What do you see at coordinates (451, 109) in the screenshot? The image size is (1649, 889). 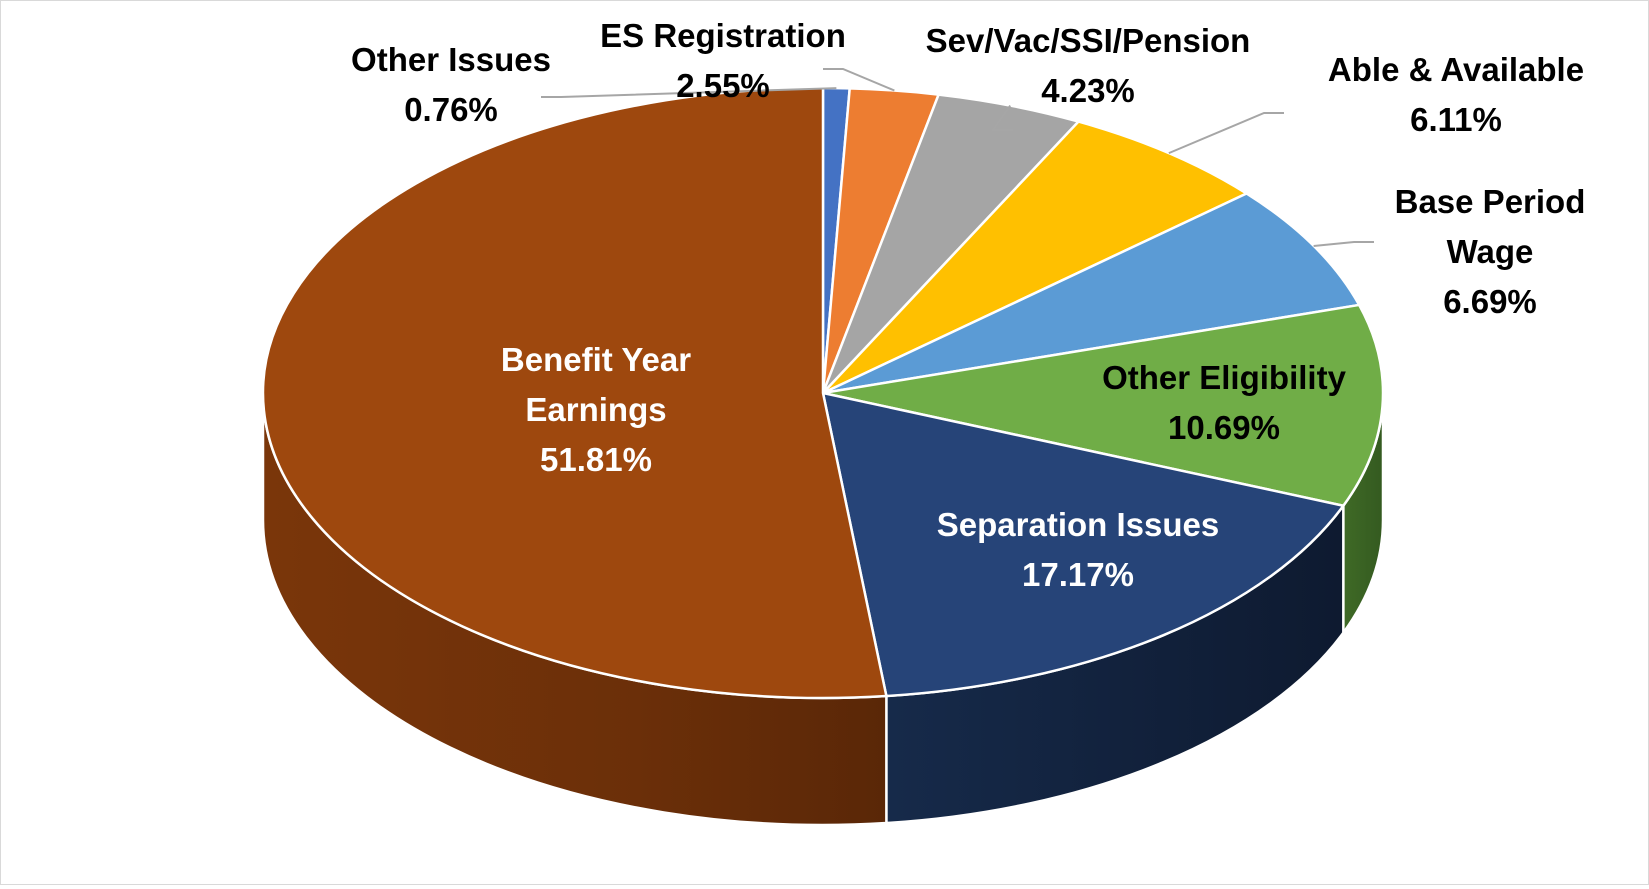 I see `value-label: 0.76%` at bounding box center [451, 109].